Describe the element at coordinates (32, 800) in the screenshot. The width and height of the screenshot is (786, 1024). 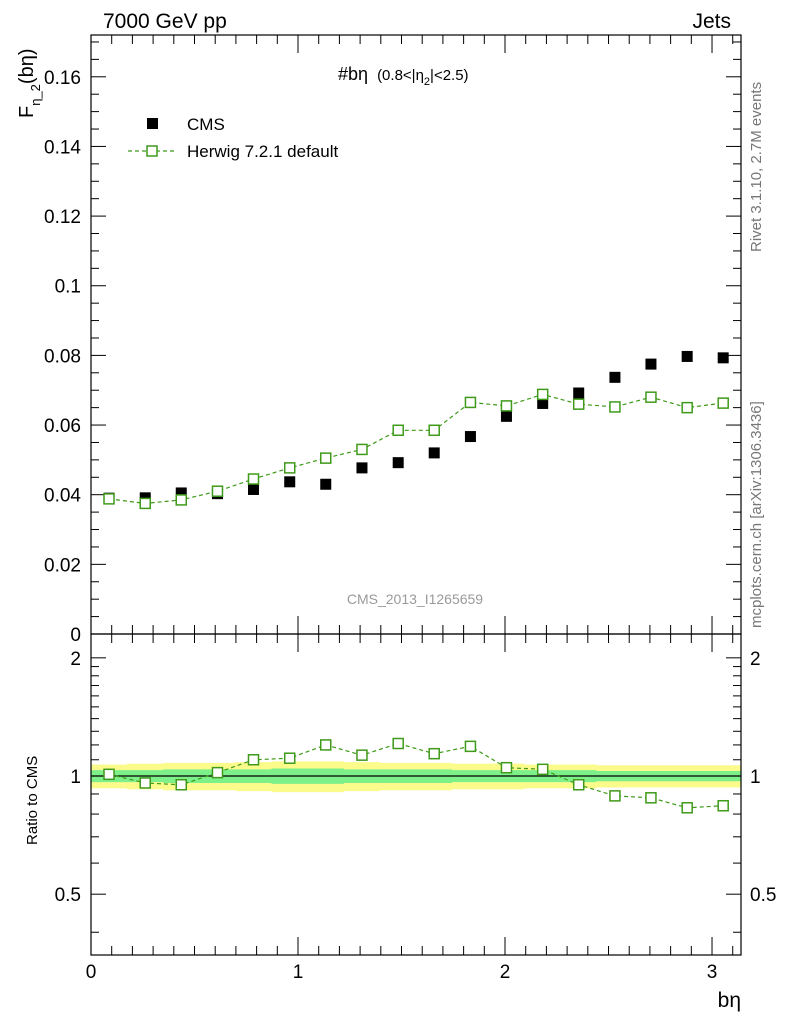
I see `ratio-y-axis-label: Ratio to CMS` at that location.